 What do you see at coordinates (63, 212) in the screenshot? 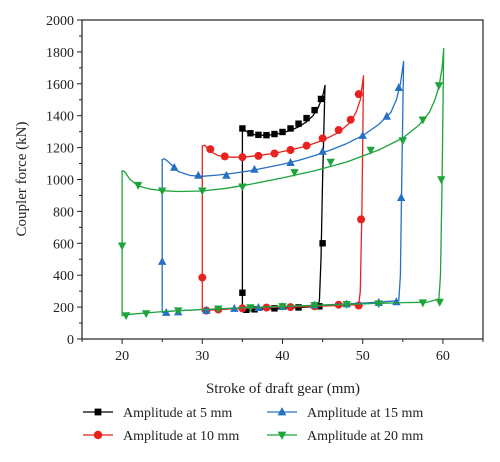
I see `y-tick-label: 800` at bounding box center [63, 212].